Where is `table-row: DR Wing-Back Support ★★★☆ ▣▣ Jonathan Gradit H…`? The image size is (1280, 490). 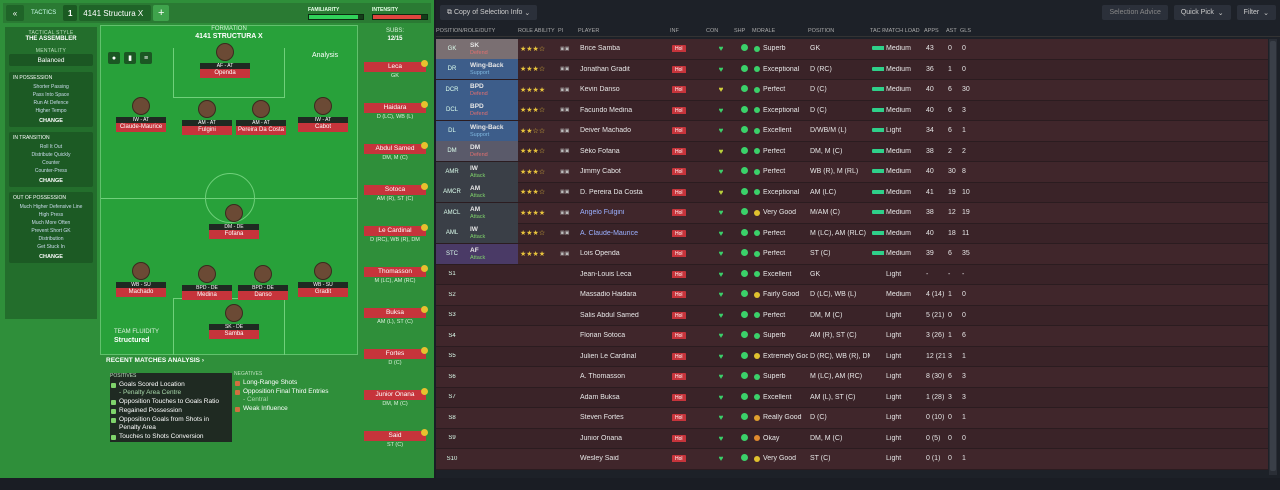
table-row: DR Wing-Back Support ★★★☆ ▣▣ Jonathan Gradit H… is located at coordinates (852, 69).